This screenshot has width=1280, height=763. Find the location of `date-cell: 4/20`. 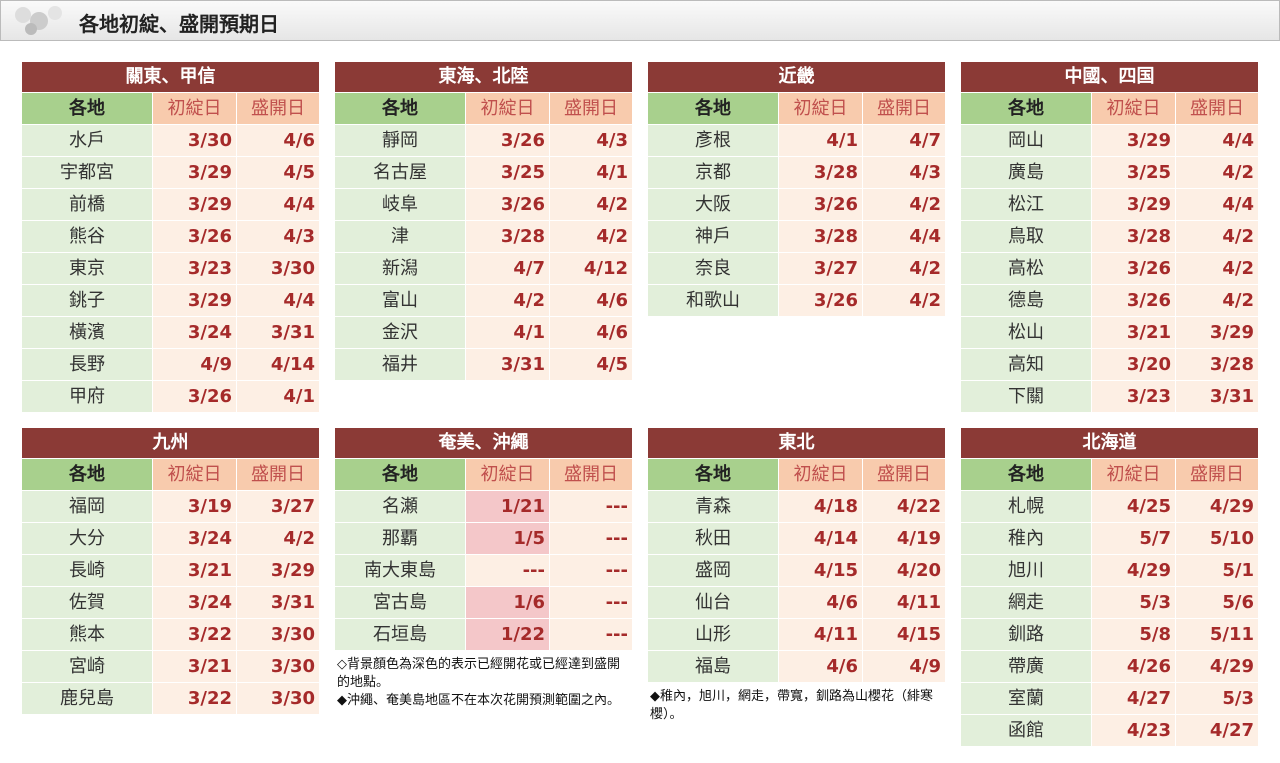

date-cell: 4/20 is located at coordinates (904, 570).